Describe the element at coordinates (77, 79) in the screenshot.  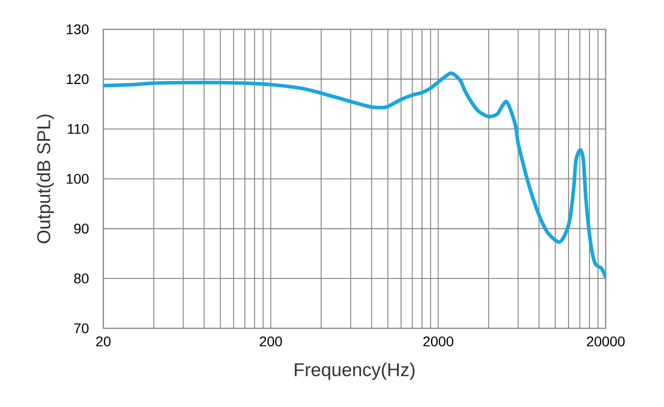
I see `y-tick-label: 120` at that location.